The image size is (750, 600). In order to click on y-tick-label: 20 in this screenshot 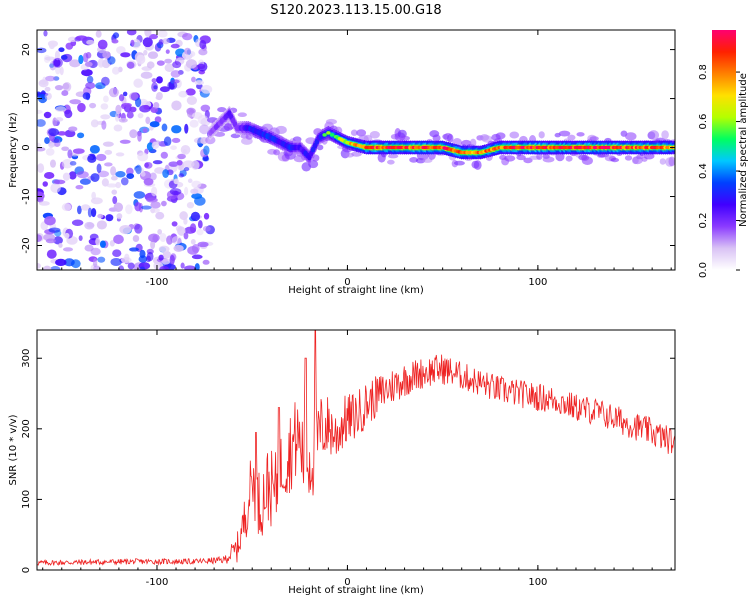, I will do `click(26, 49)`.